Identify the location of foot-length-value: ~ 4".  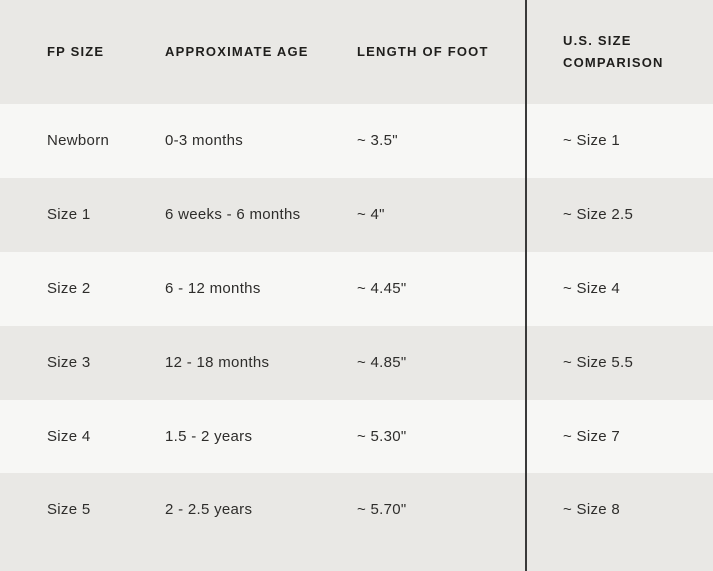
(371, 214).